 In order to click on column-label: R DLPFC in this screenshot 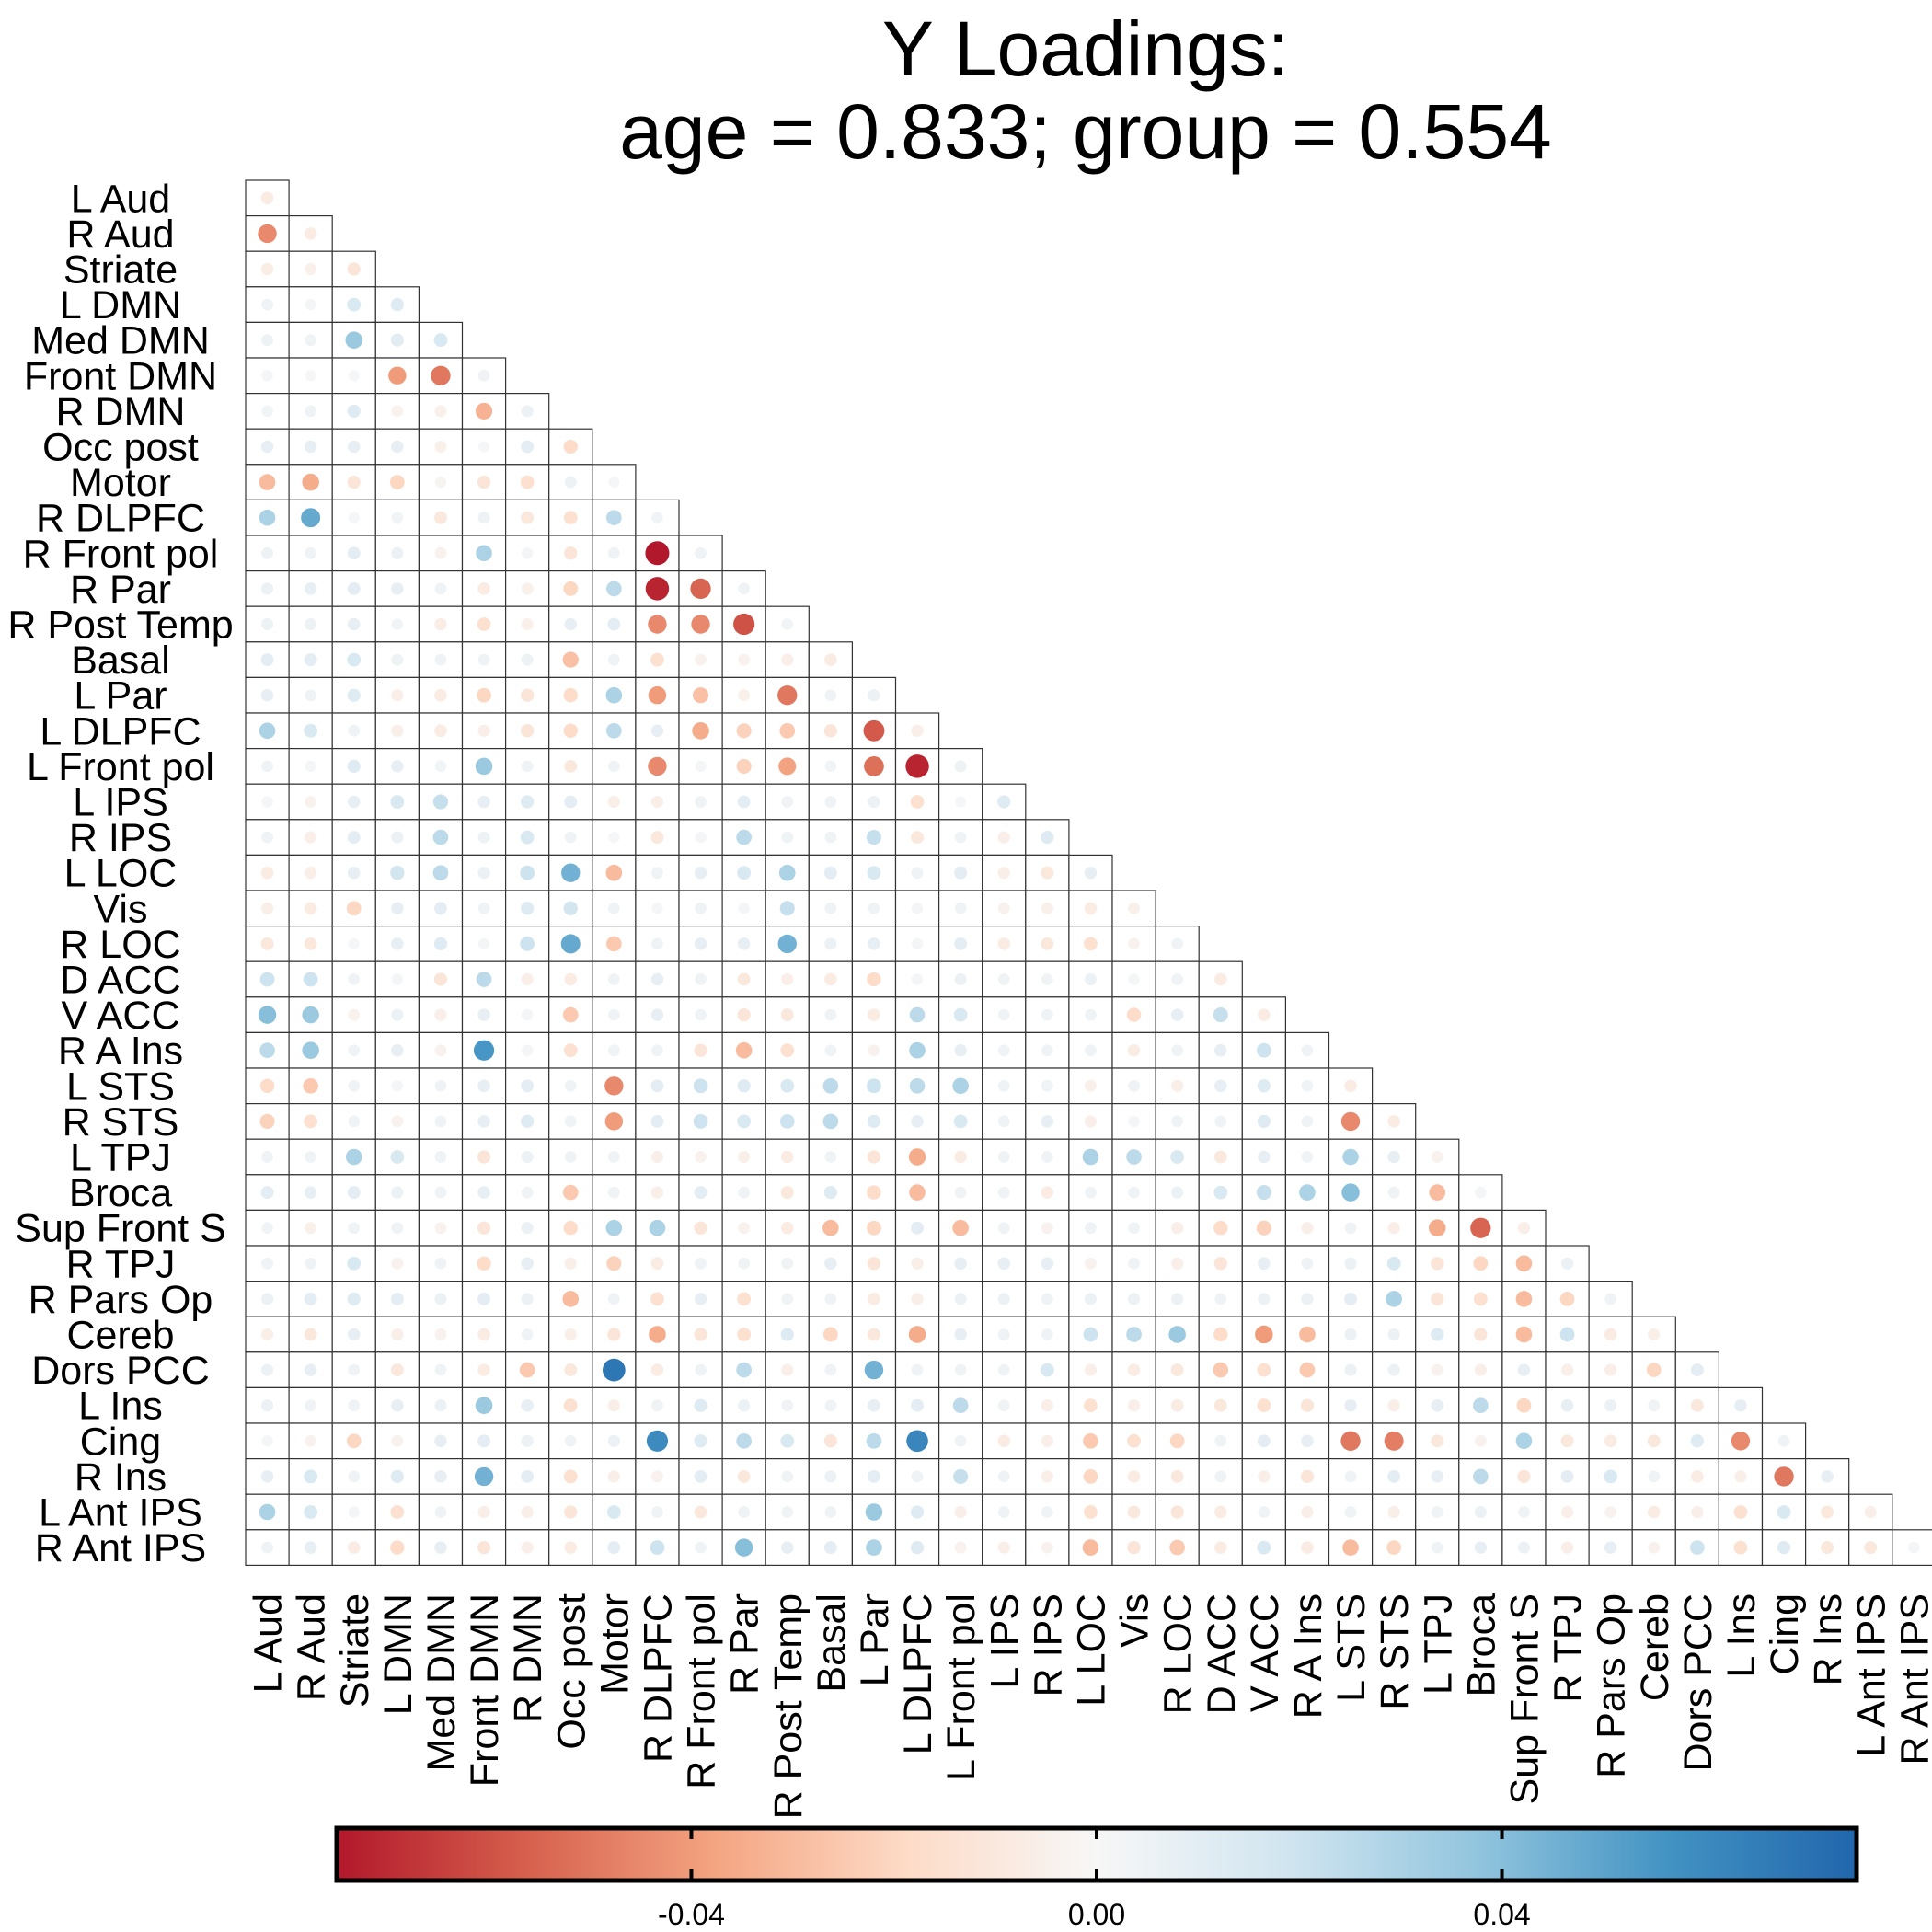, I will do `click(658, 1678)`.